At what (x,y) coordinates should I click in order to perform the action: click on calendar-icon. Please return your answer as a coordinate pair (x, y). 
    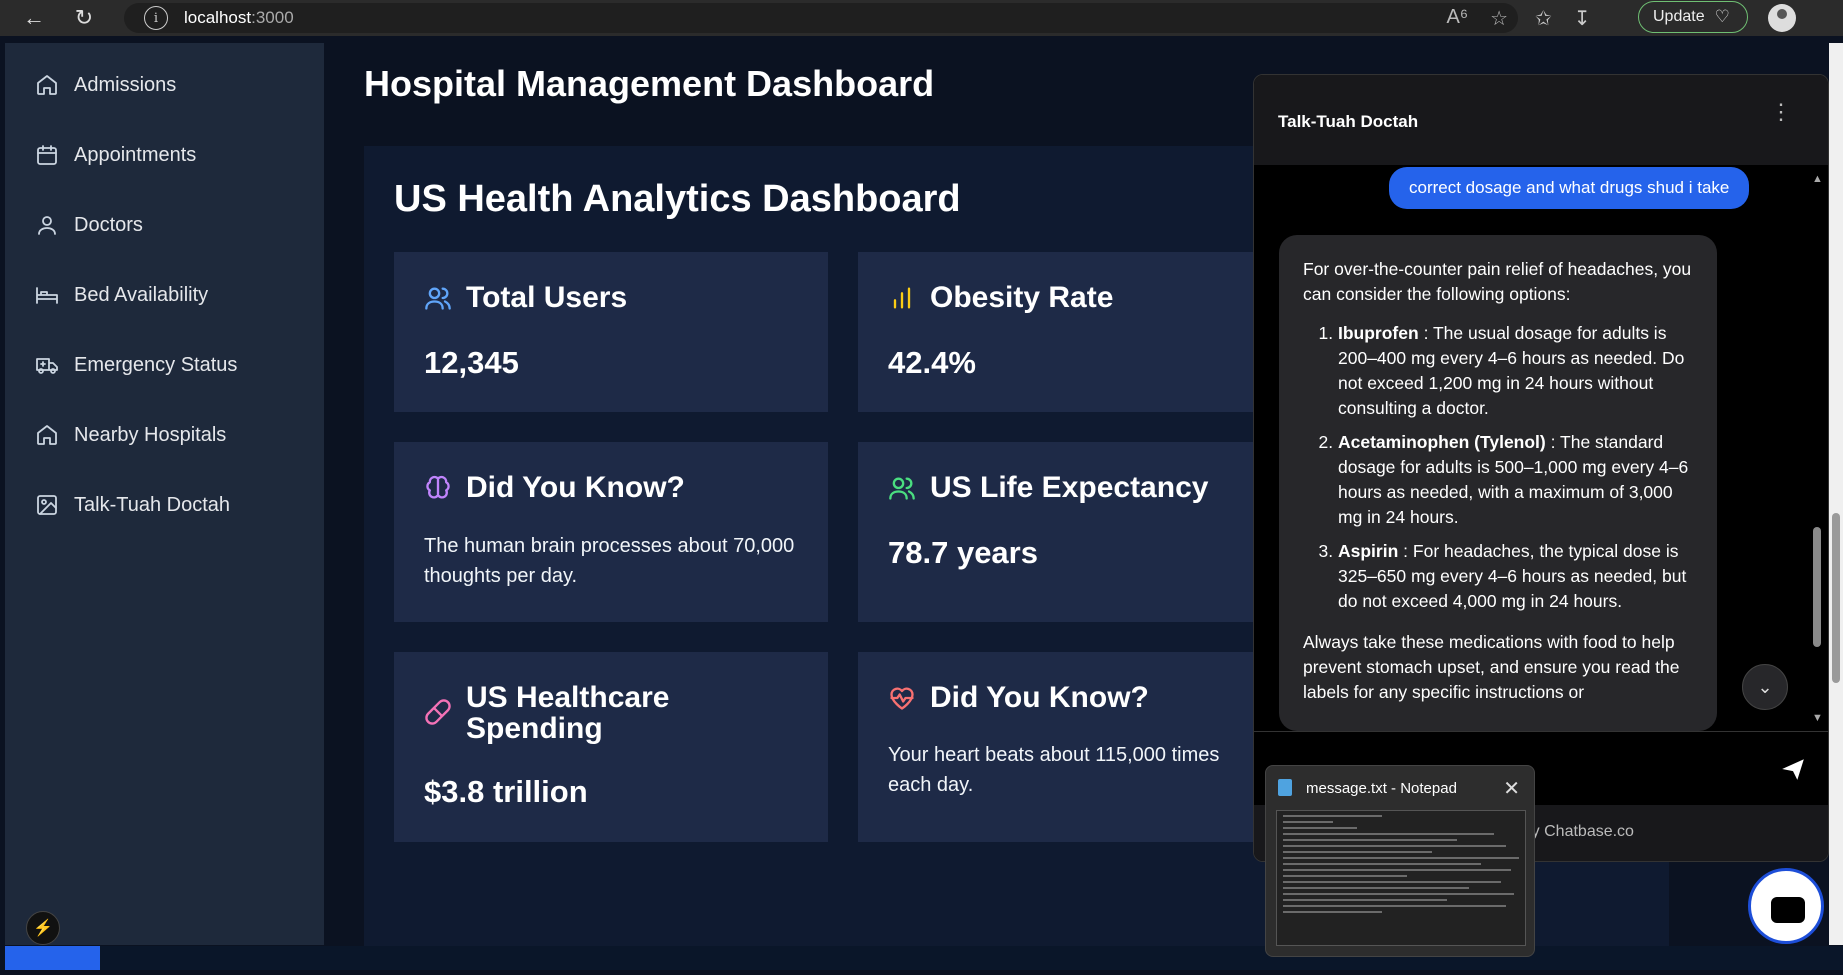
    Looking at the image, I should click on (47, 155).